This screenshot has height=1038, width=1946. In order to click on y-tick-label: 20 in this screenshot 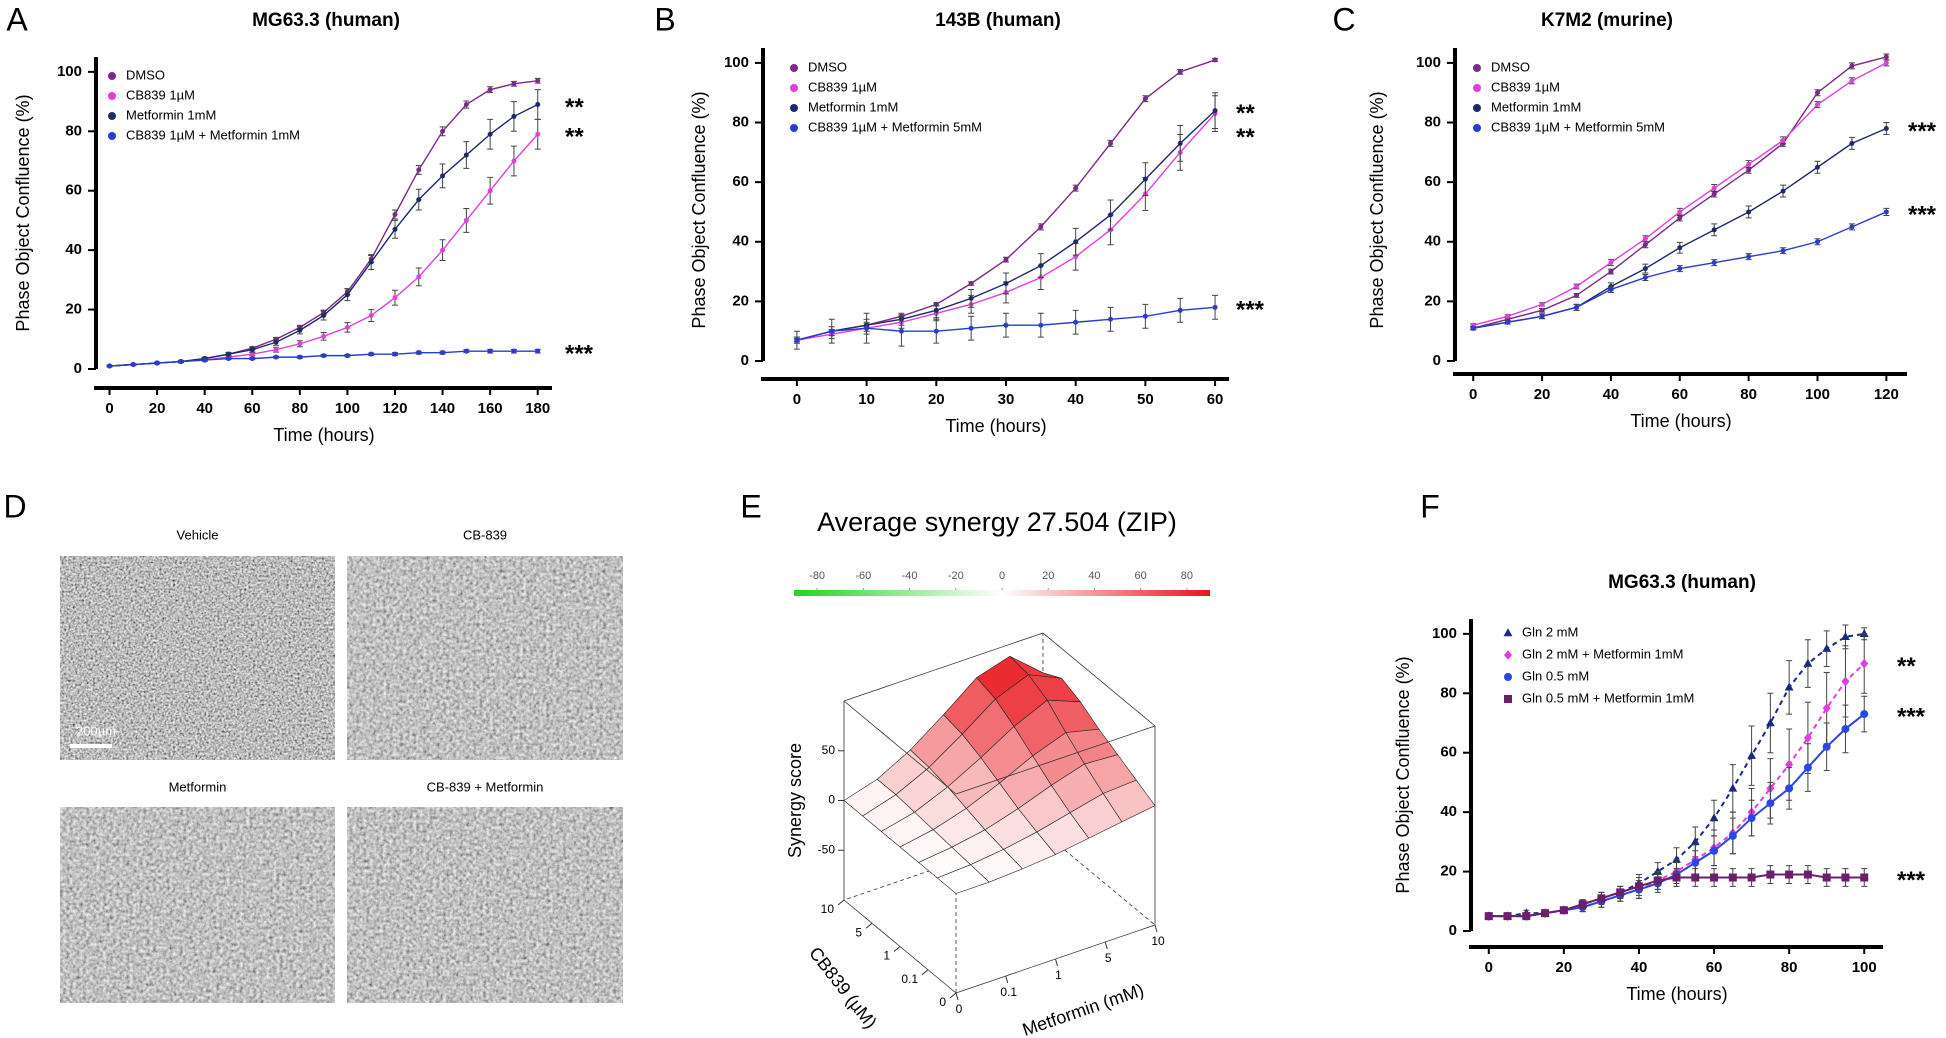, I will do `click(73, 309)`.